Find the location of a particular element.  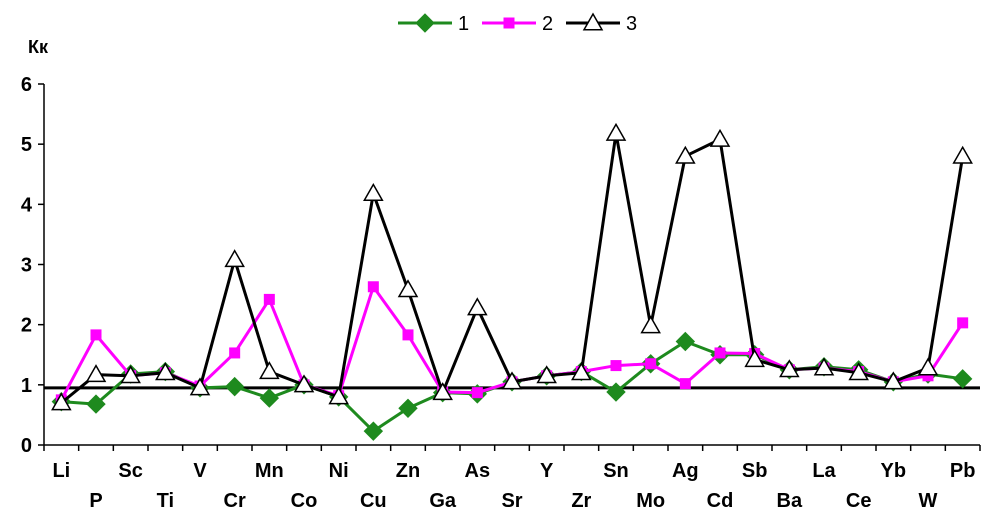

x-tick-label: P is located at coordinates (95, 501).